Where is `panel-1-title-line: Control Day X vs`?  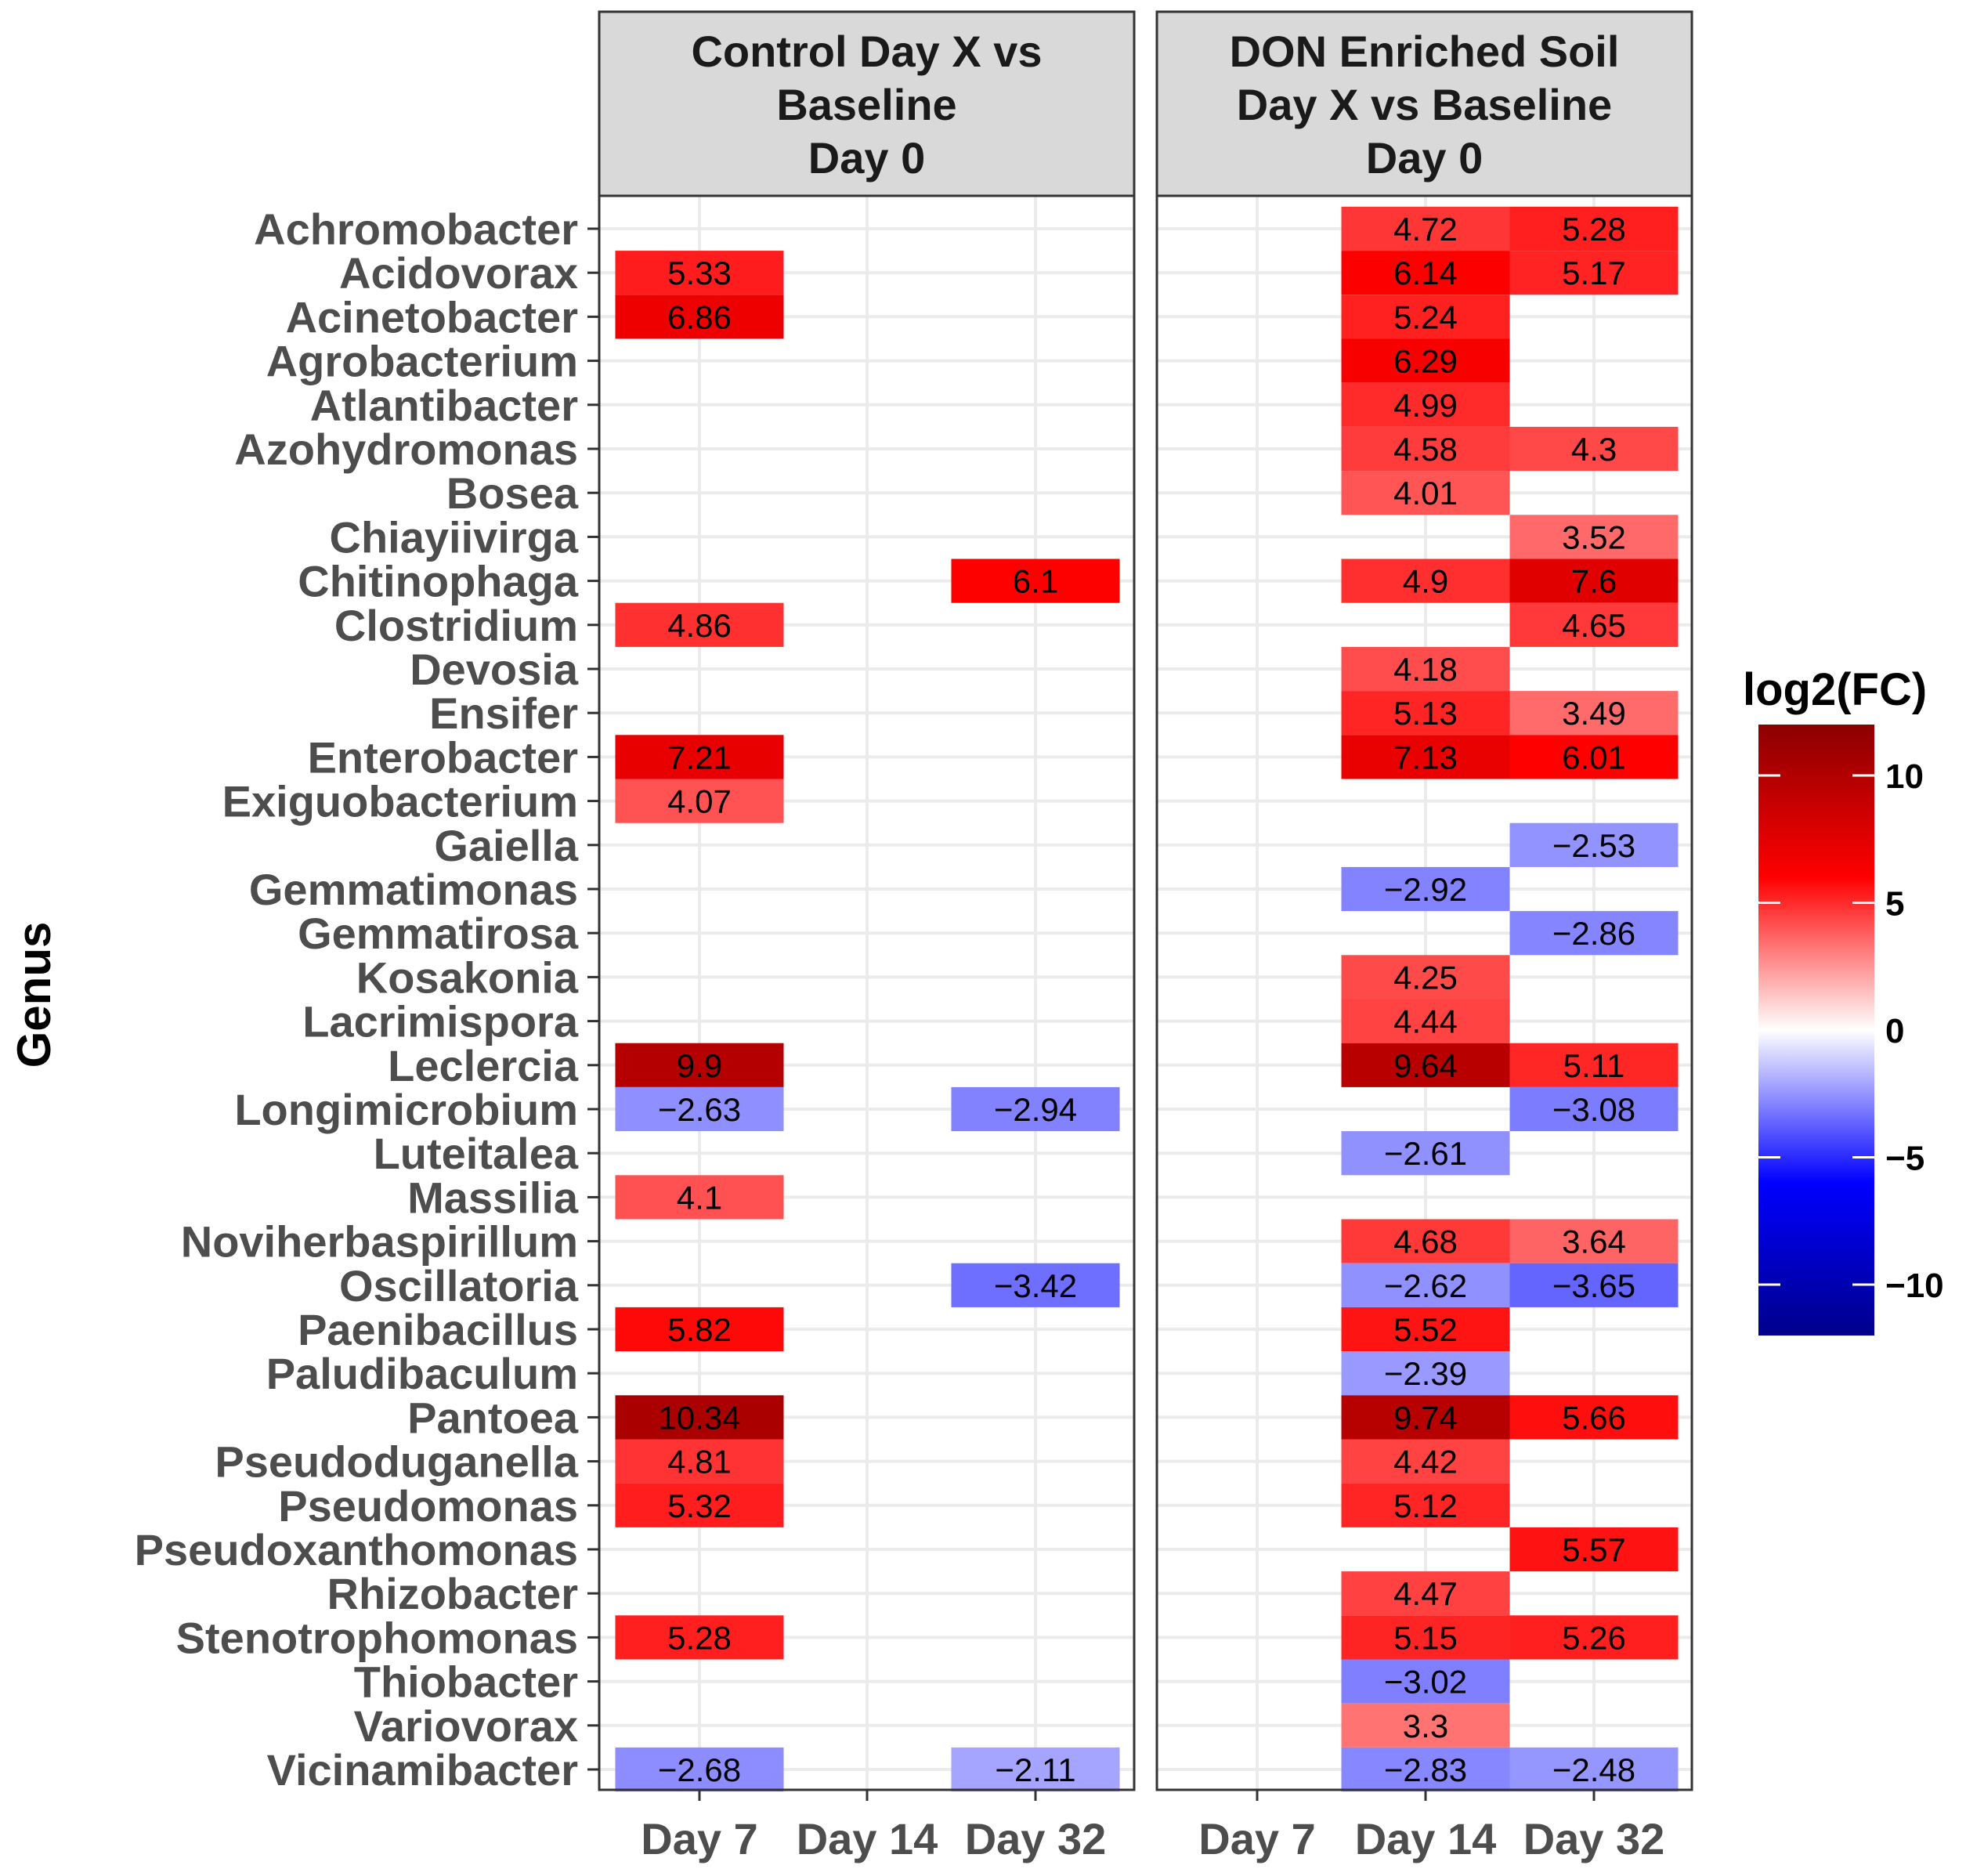
panel-1-title-line: Control Day X vs is located at coordinates (867, 52).